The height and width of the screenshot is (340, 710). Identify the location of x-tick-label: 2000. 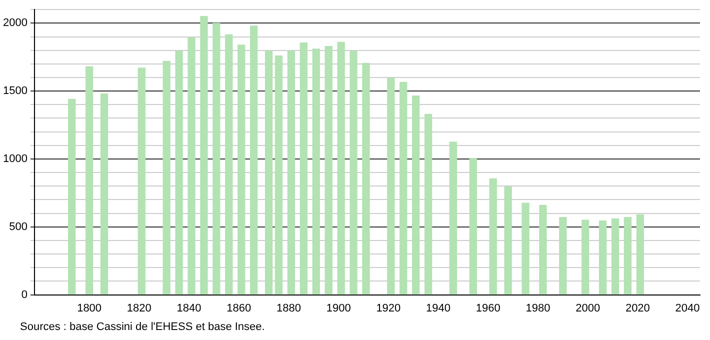
(588, 308).